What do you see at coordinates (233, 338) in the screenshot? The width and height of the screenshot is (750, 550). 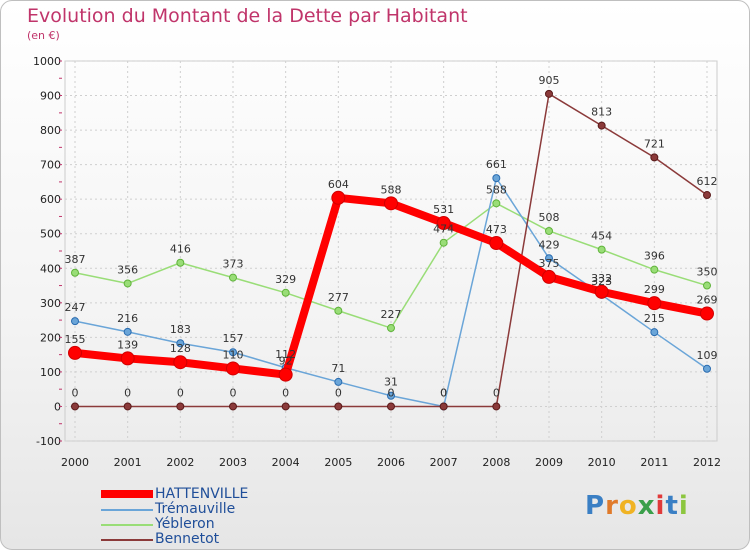 I see `data-label: 157` at bounding box center [233, 338].